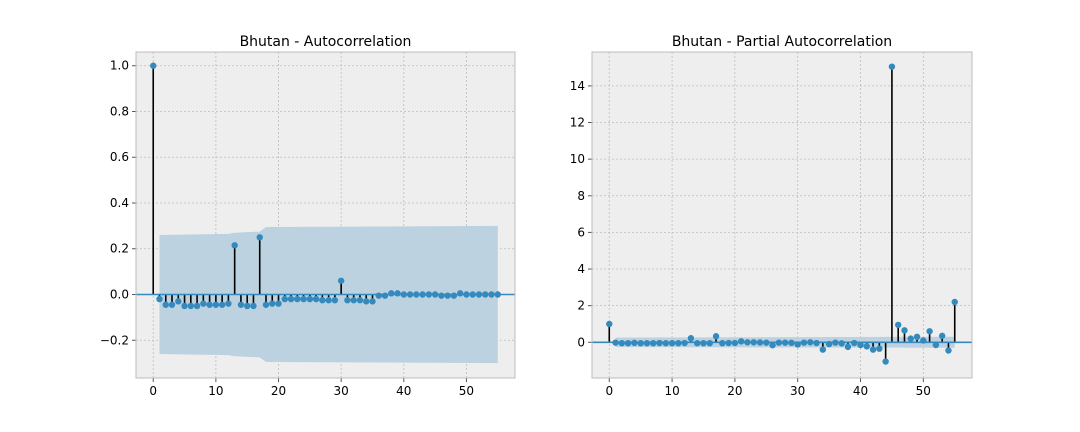 The width and height of the screenshot is (1080, 432). Describe the element at coordinates (119, 294) in the screenshot. I see `acf-y-tick-label: 0.0` at that location.